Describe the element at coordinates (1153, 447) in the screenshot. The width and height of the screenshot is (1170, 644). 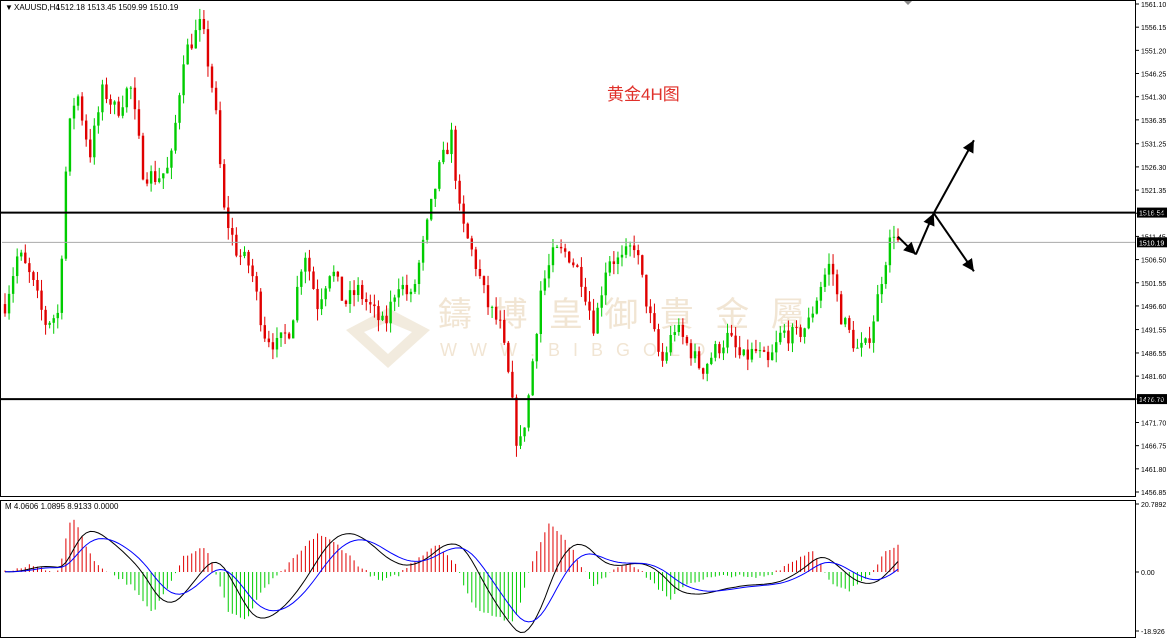
I see `price-tick-label: 1466.75` at that location.